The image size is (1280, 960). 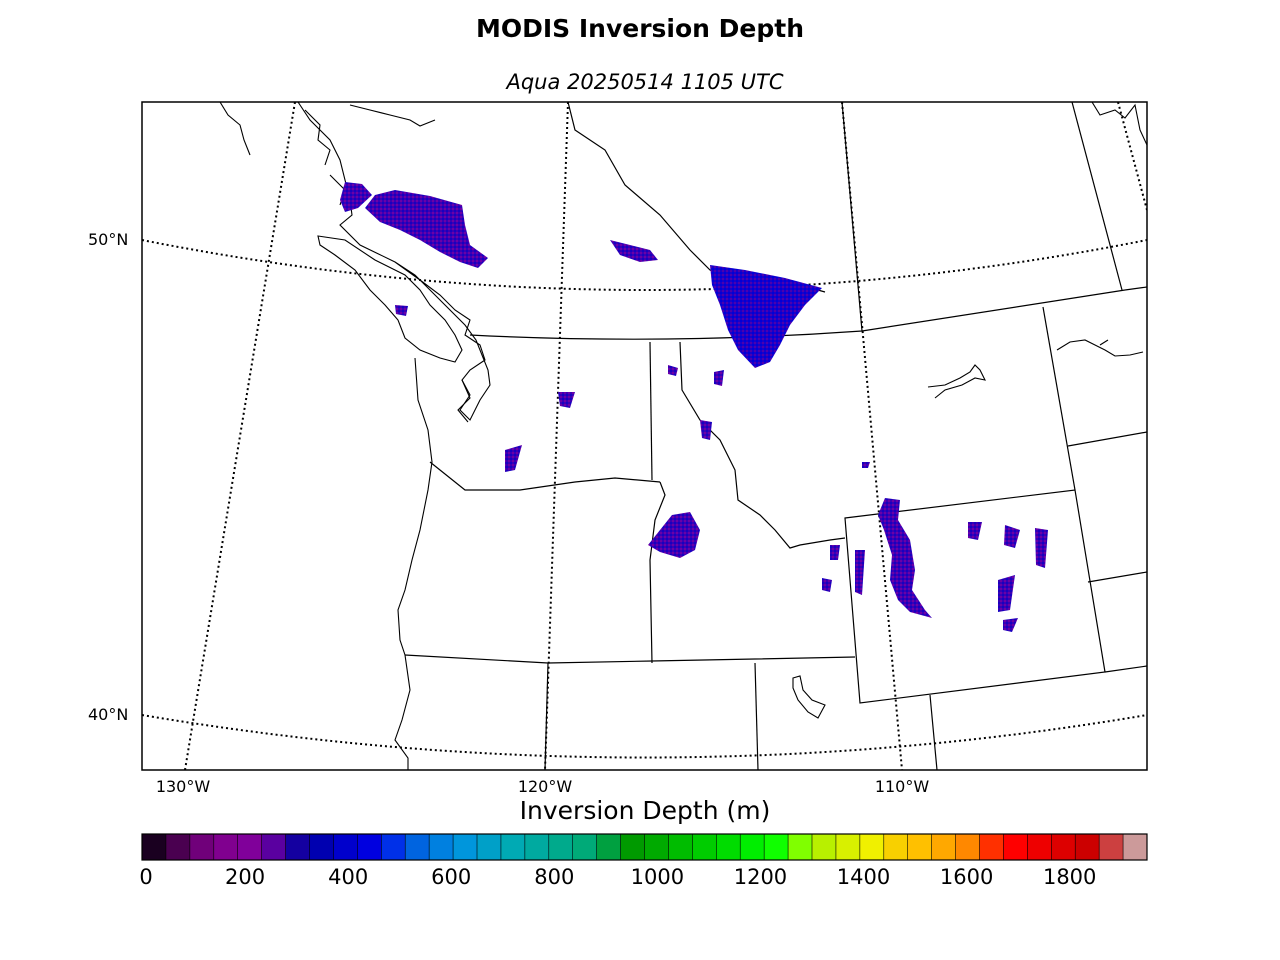 What do you see at coordinates (1100, 348) in the screenshot?
I see `lake-winnipeg` at bounding box center [1100, 348].